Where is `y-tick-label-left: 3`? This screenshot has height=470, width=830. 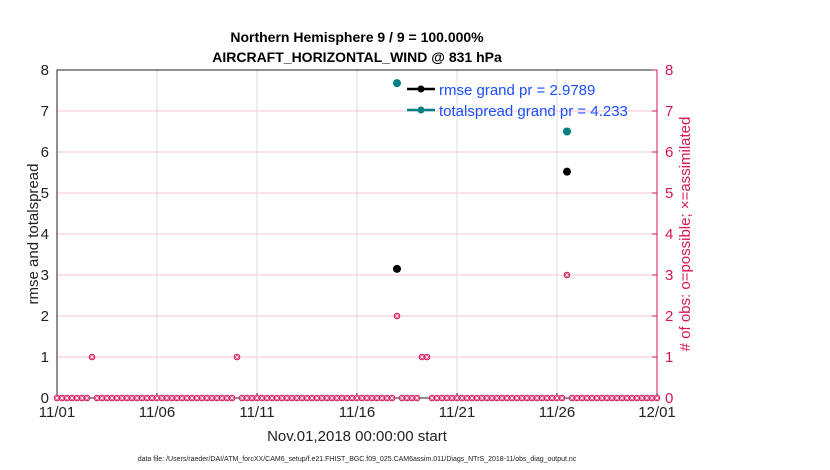 y-tick-label-left: 3 is located at coordinates (45, 275).